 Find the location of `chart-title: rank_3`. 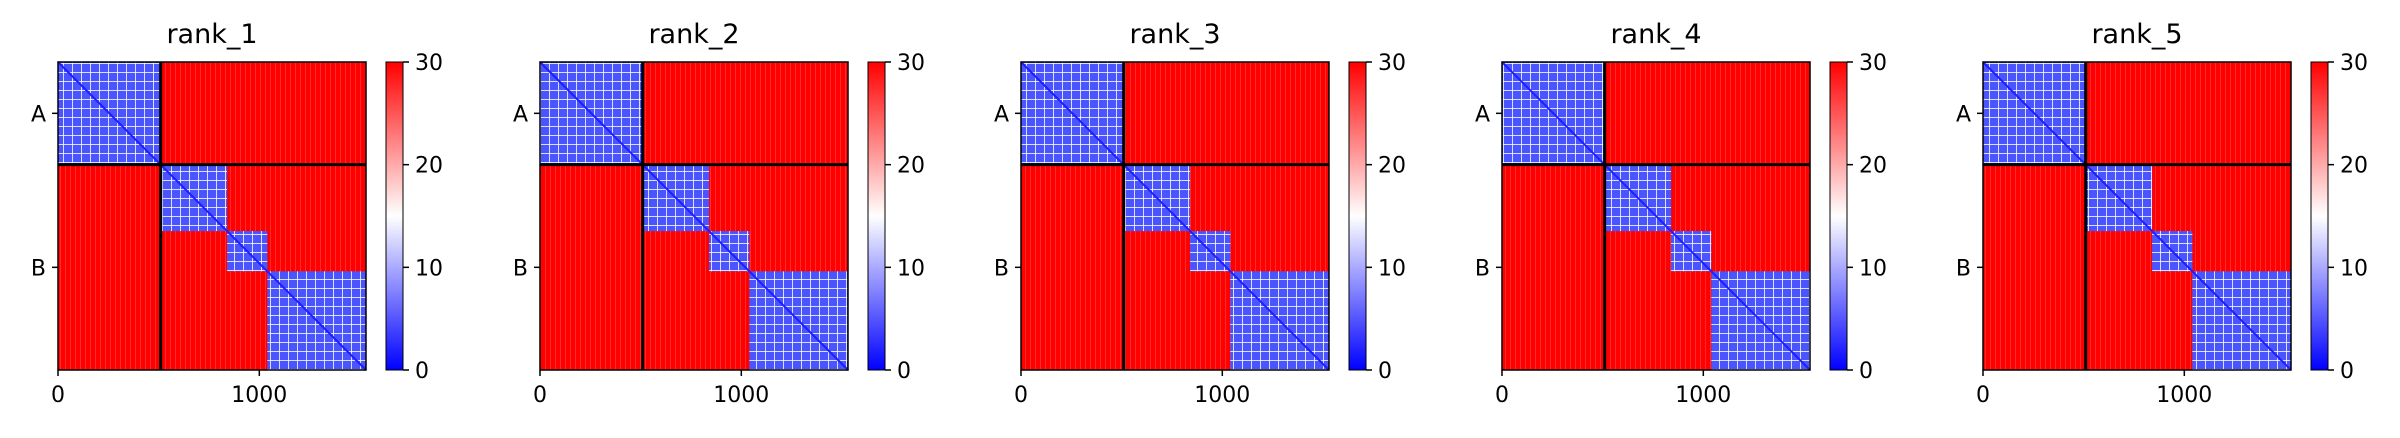

chart-title: rank_3 is located at coordinates (1174, 34).